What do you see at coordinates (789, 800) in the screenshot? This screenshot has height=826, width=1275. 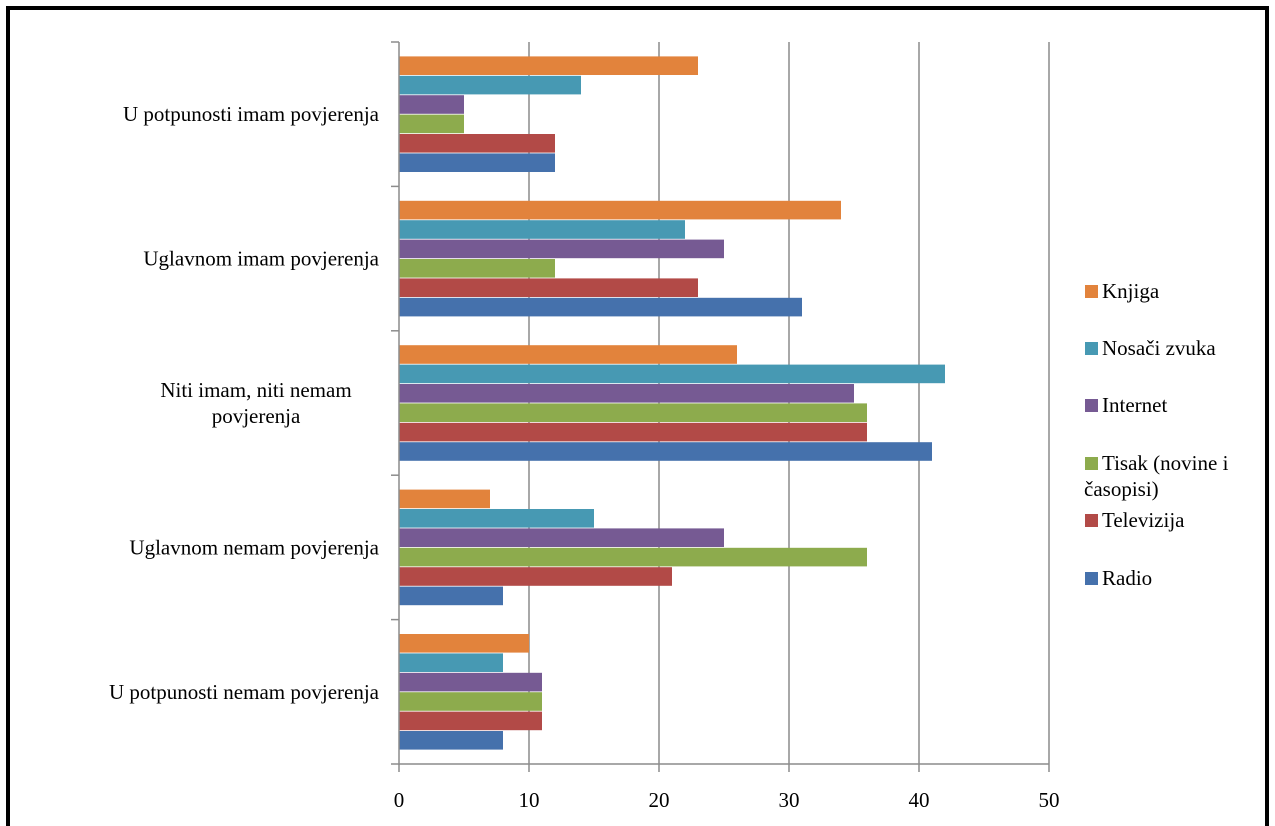 I see `x-tick-label: 30` at bounding box center [789, 800].